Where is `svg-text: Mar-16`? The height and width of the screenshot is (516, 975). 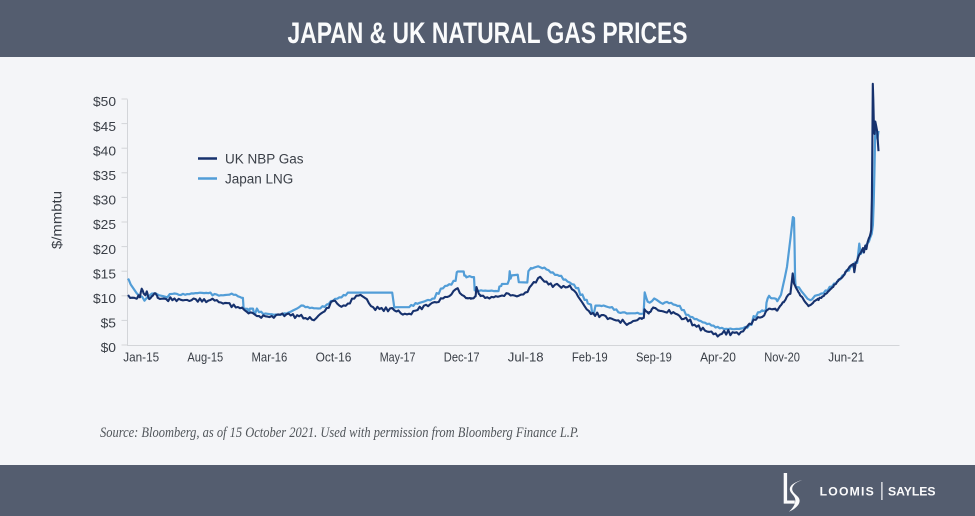 svg-text: Mar-16 is located at coordinates (270, 357).